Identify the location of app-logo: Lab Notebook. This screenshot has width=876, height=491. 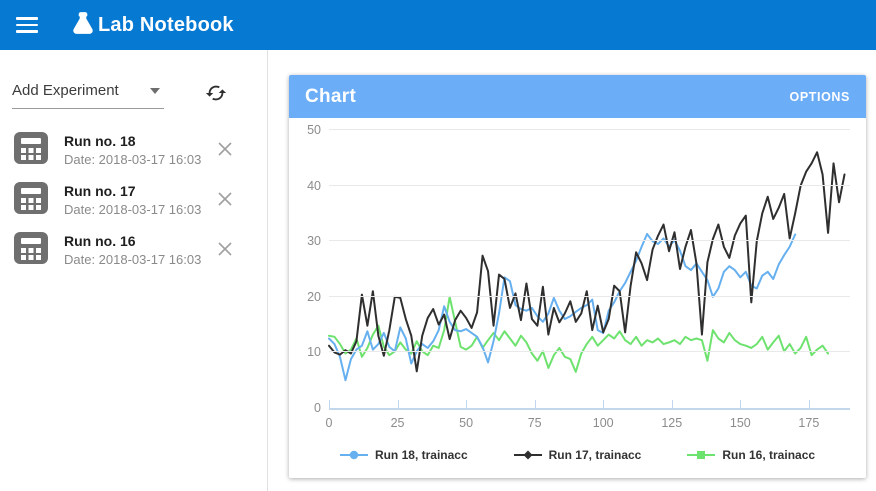
(152, 25).